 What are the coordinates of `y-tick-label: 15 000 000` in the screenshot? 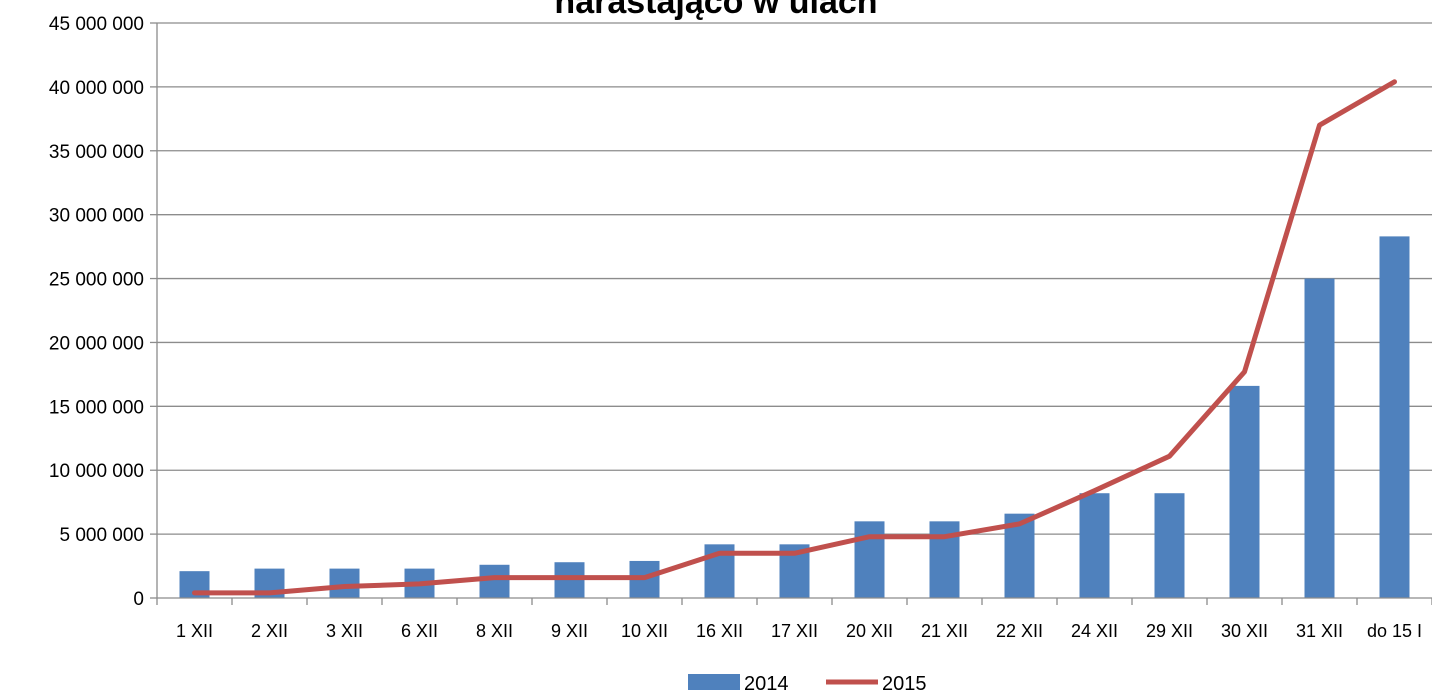 It's located at (96, 407).